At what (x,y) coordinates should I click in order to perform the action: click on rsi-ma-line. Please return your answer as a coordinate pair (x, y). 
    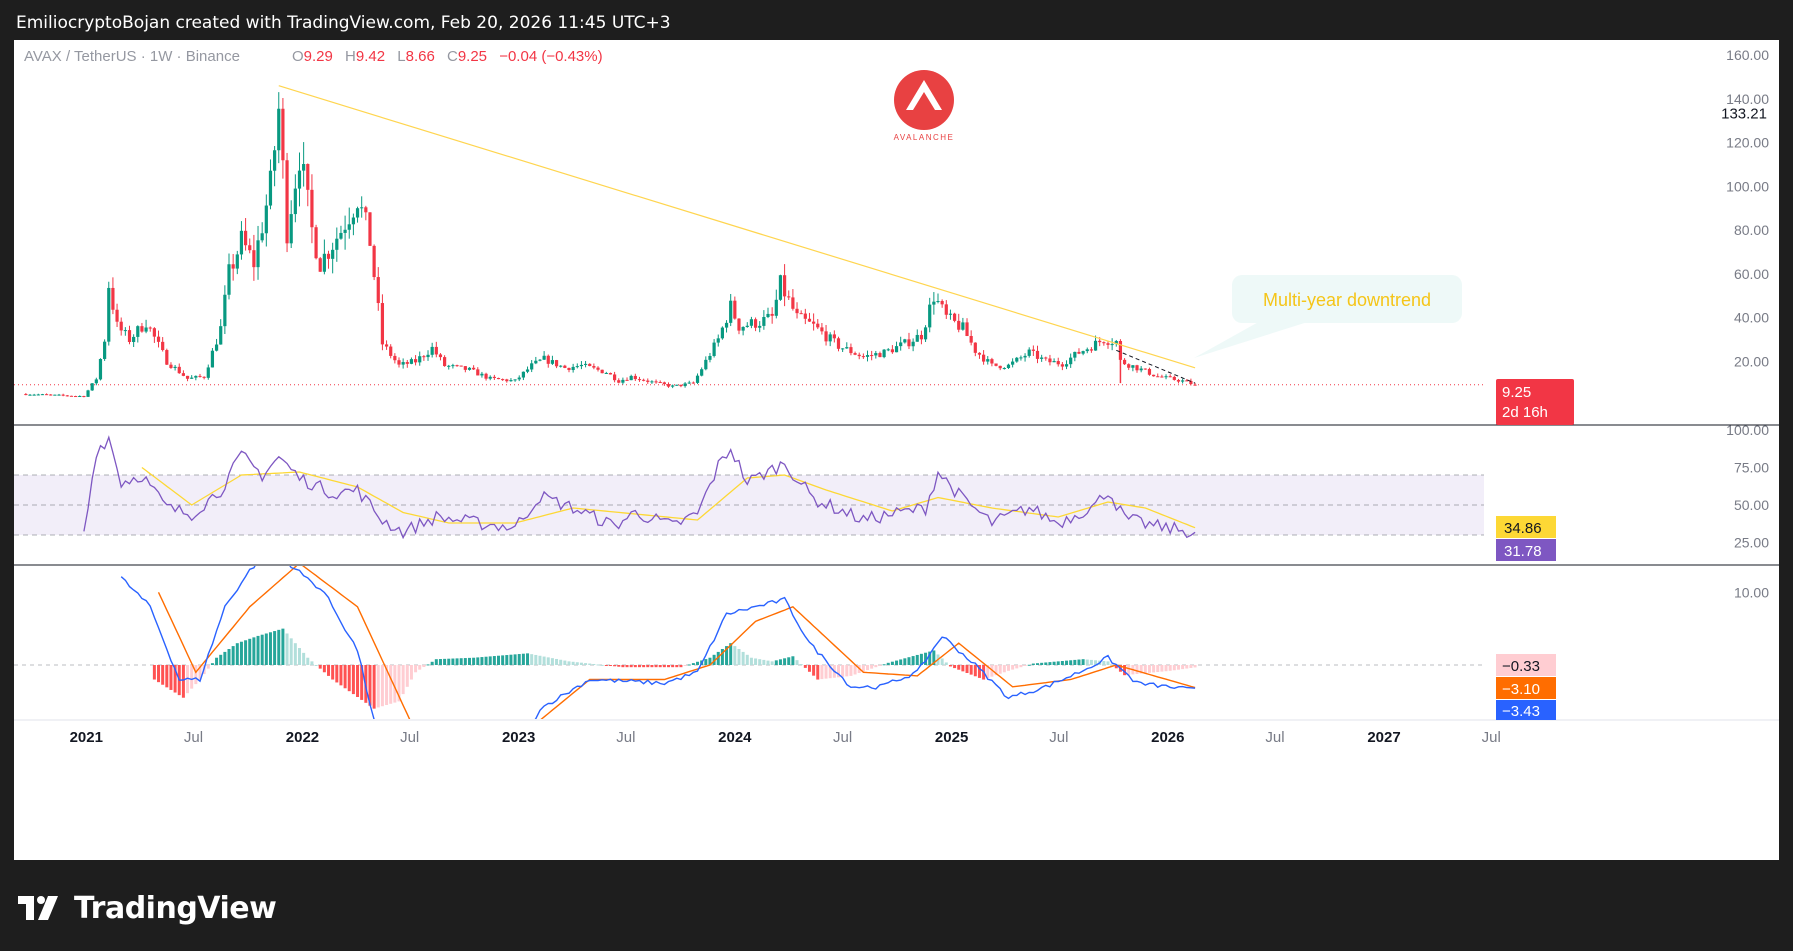
    Looking at the image, I should click on (668, 497).